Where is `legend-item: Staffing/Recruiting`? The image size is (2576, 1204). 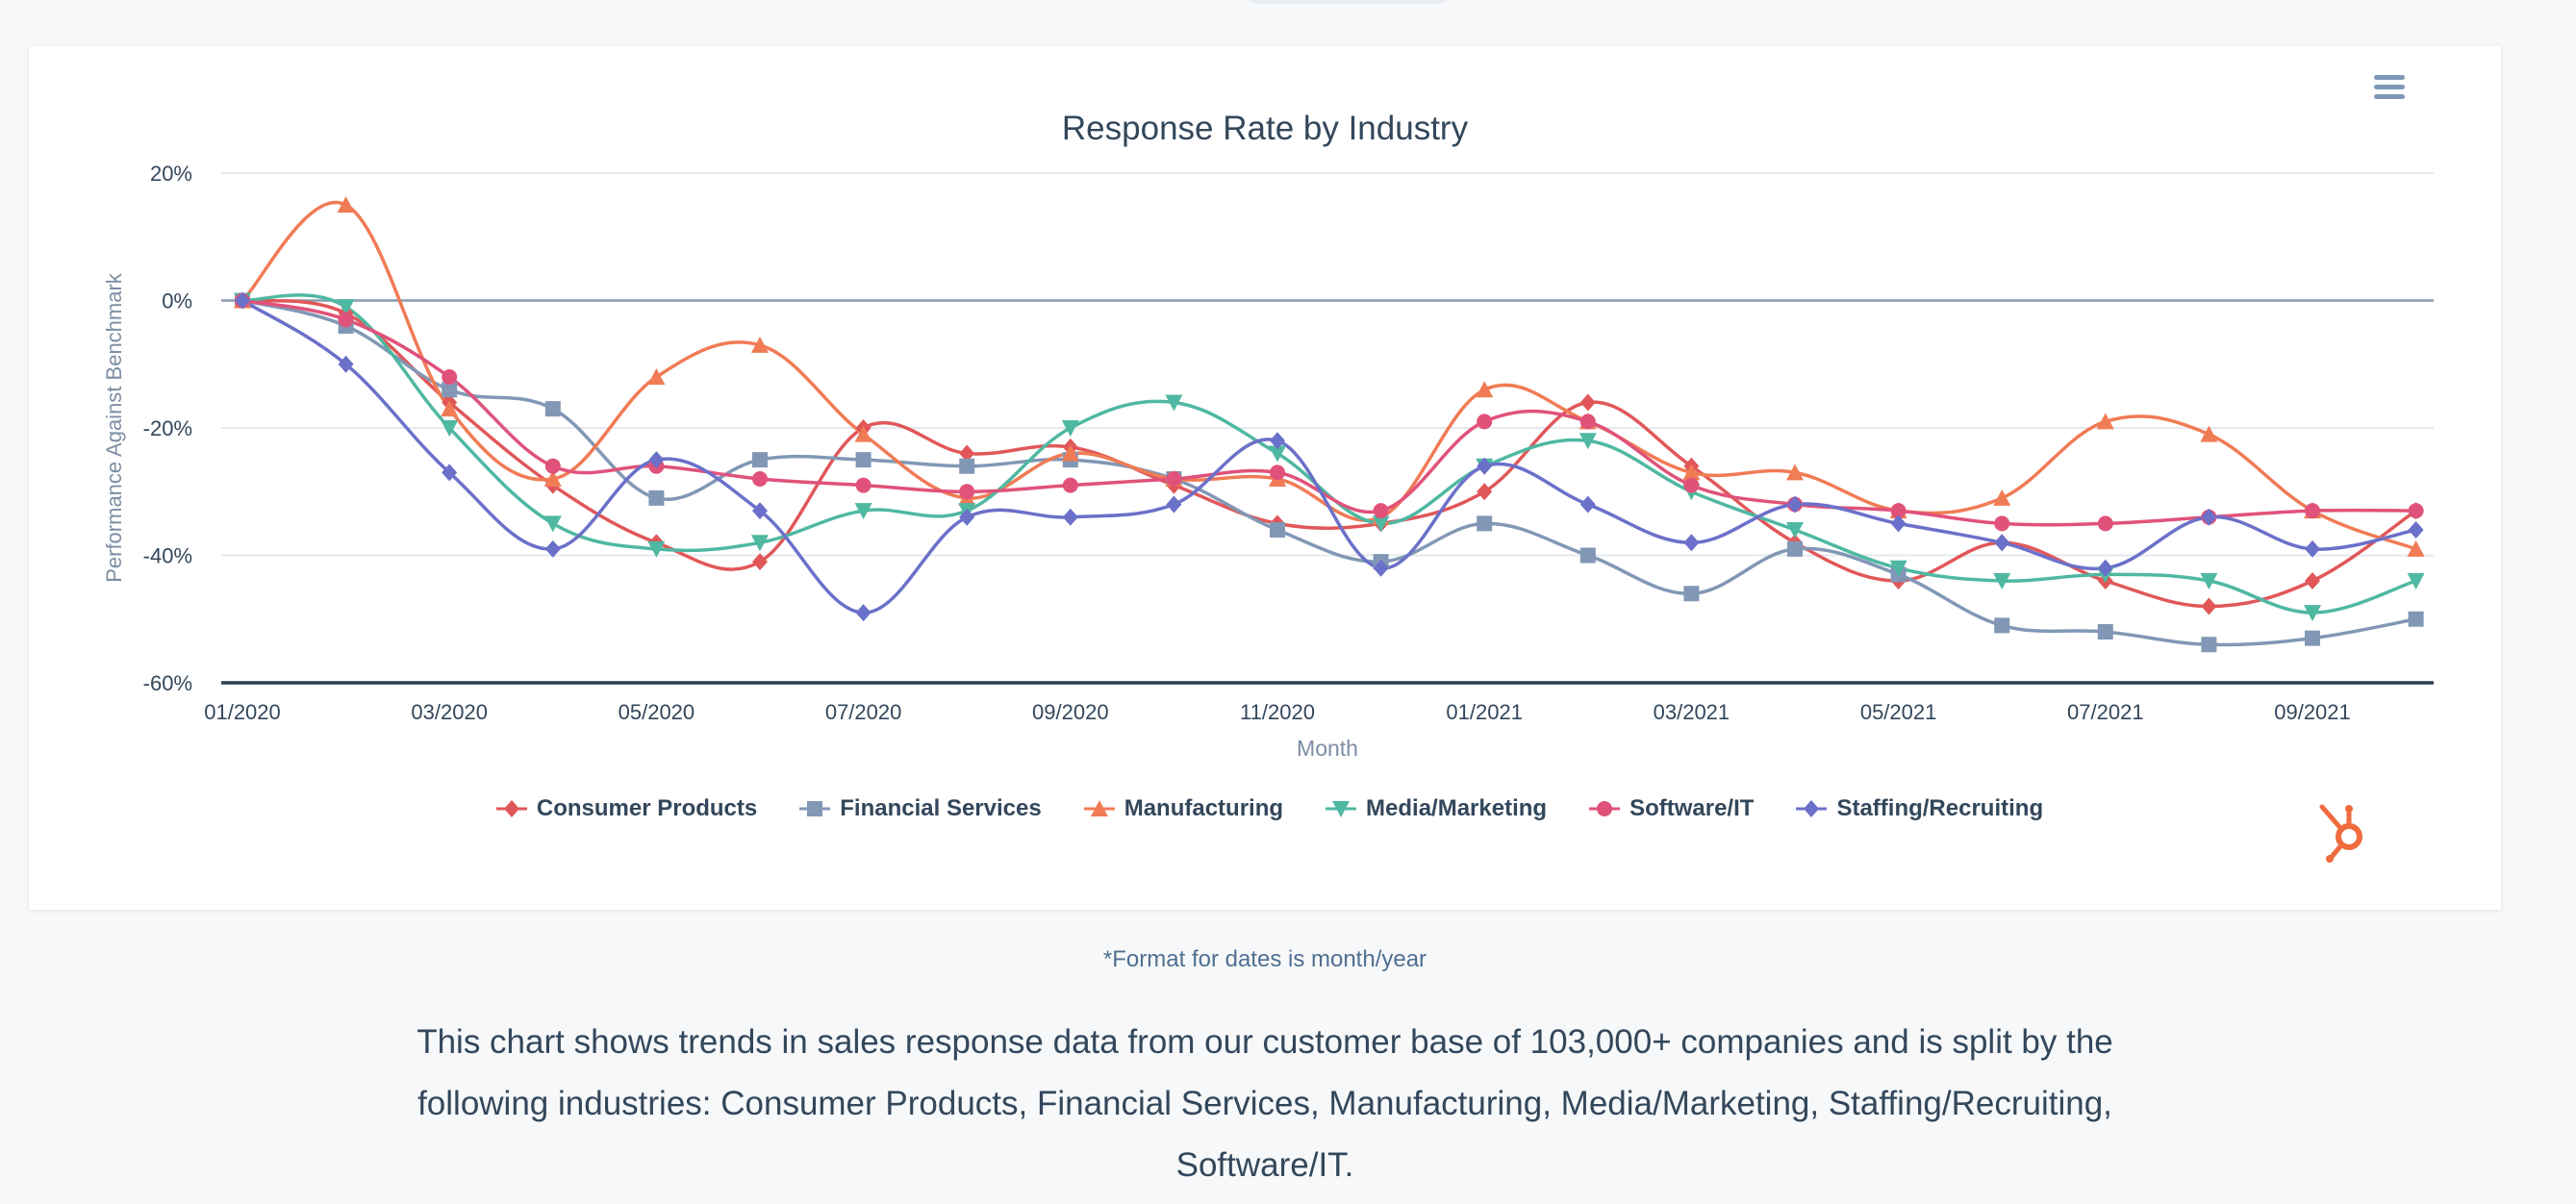
legend-item: Staffing/Recruiting is located at coordinates (1919, 808).